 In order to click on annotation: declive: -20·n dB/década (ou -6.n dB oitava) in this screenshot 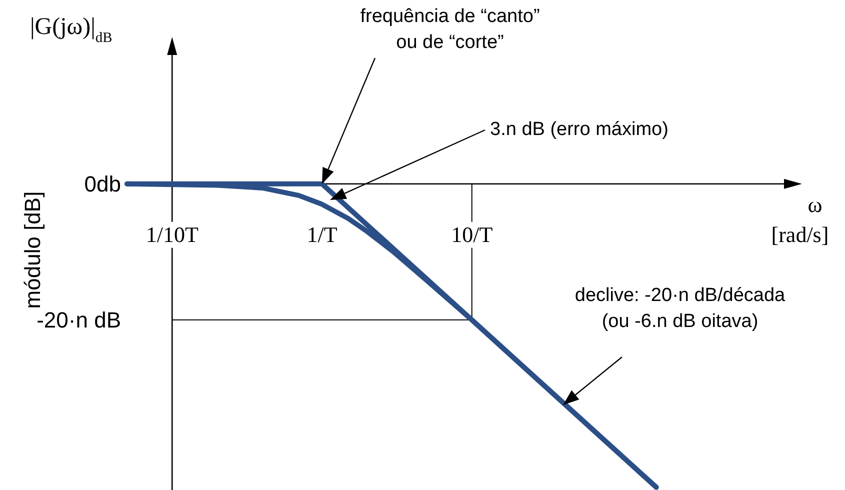, I will do `click(680, 308)`.